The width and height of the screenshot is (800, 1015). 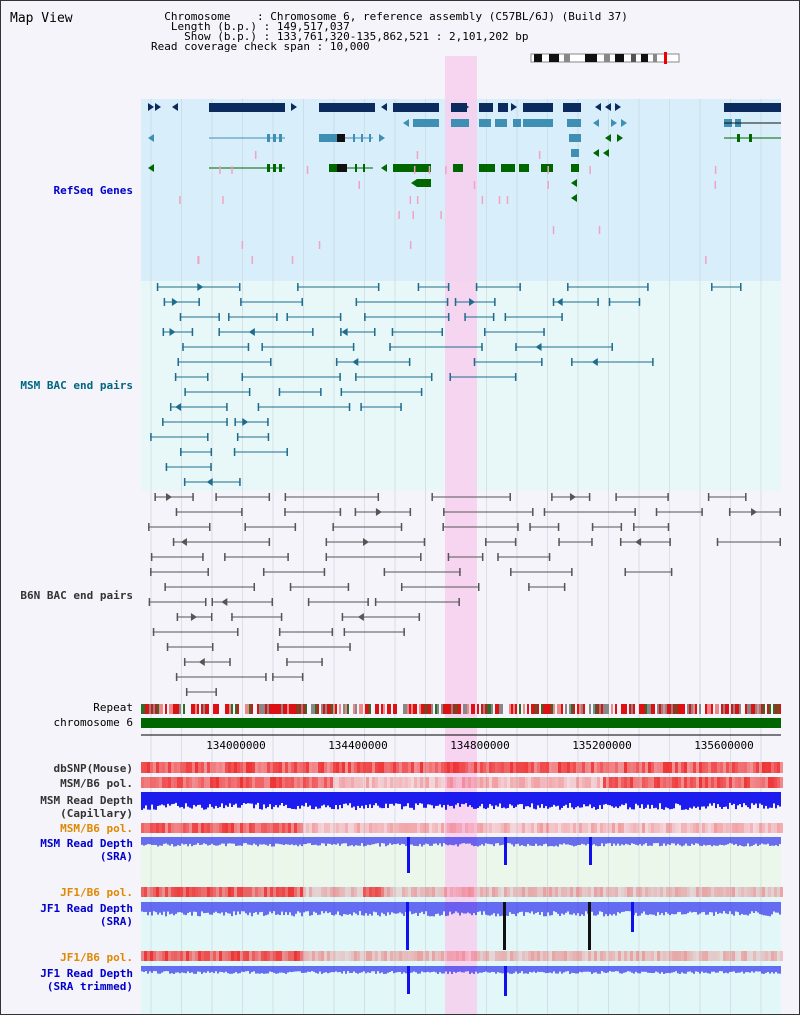 I want to click on label-jf1-b6-pol: JF1/B6 pol., so click(x=96, y=892).